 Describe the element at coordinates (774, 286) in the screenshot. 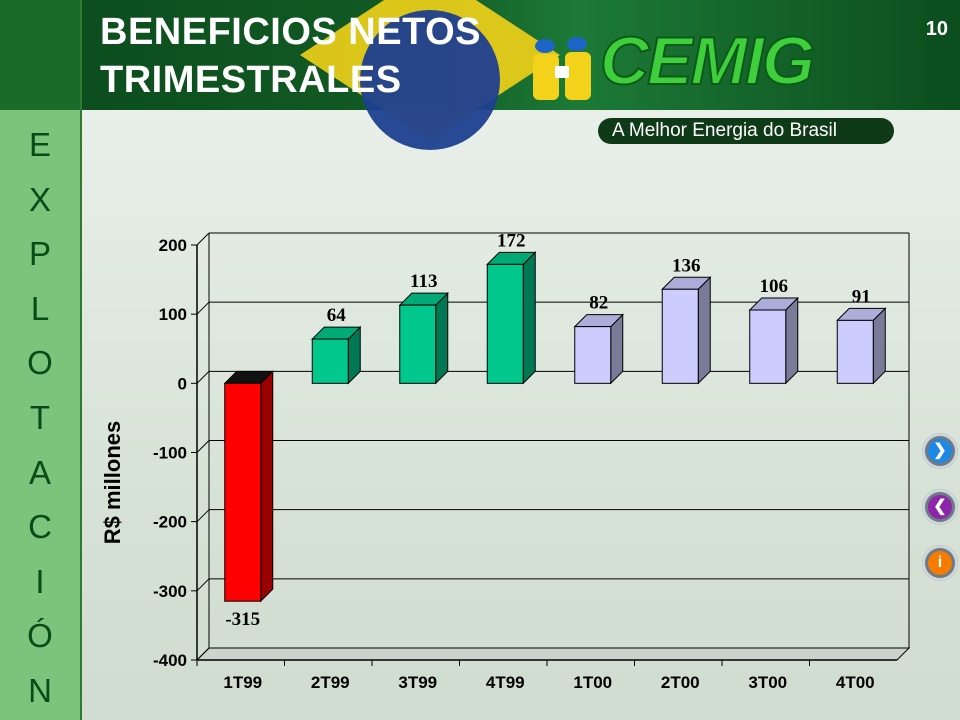

I see `data-label: 106` at that location.